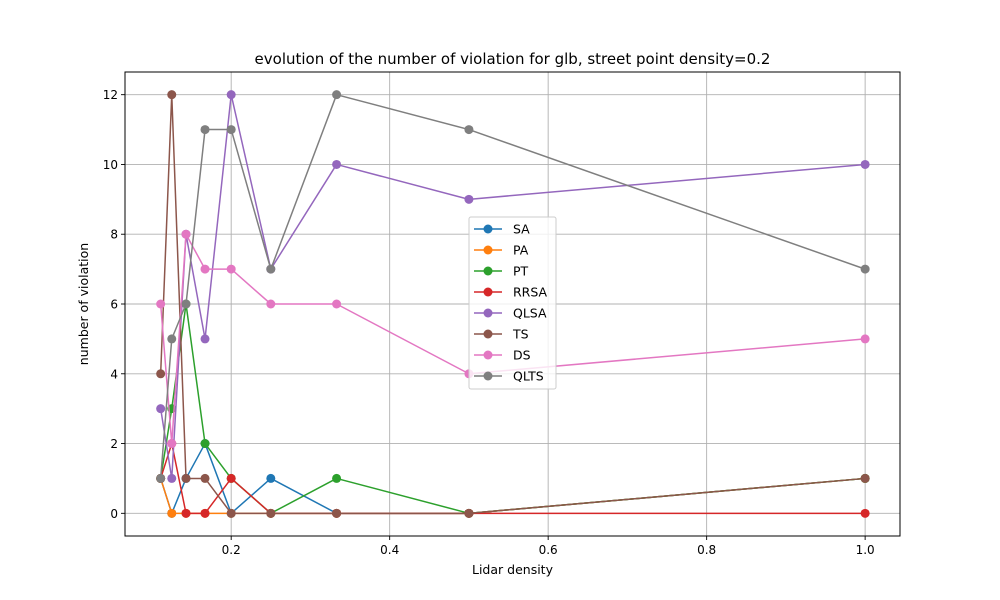  I want to click on x-tick-label: 1.0, so click(865, 550).